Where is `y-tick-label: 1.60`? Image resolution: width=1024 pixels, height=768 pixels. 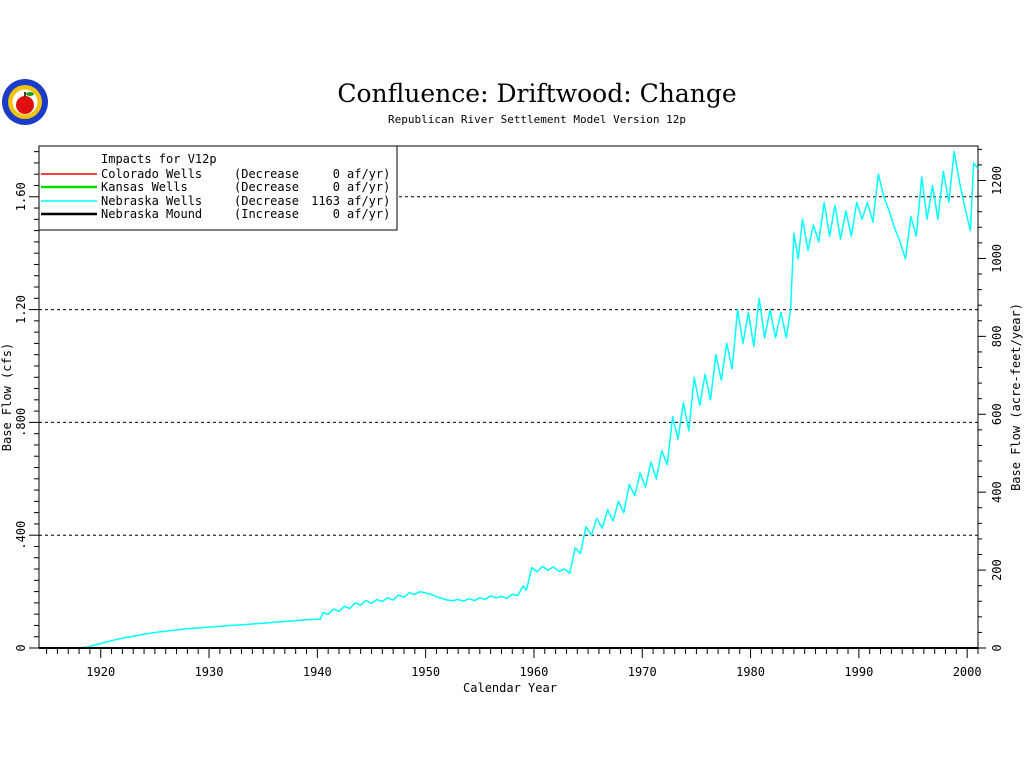
y-tick-label: 1.60 is located at coordinates (21, 196).